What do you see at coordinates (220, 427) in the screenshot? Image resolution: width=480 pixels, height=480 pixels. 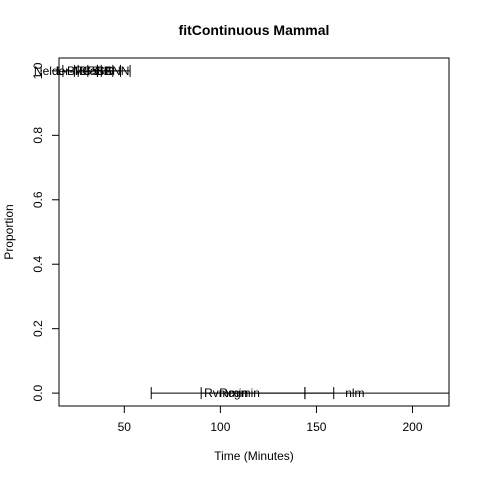 I see `x-tick-label: 100` at bounding box center [220, 427].